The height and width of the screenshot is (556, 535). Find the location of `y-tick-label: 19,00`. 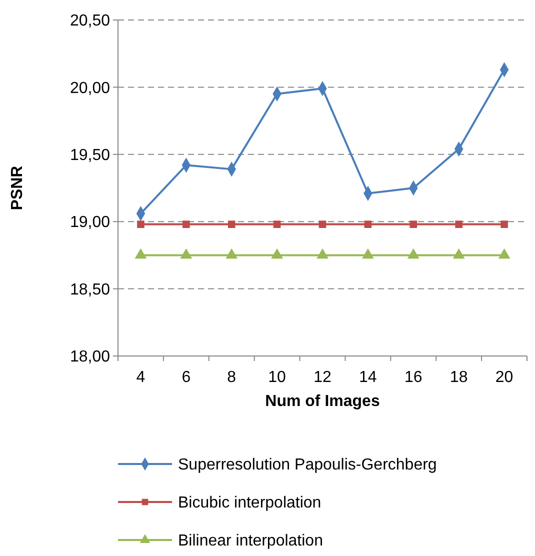

y-tick-label: 19,00 is located at coordinates (90, 223).